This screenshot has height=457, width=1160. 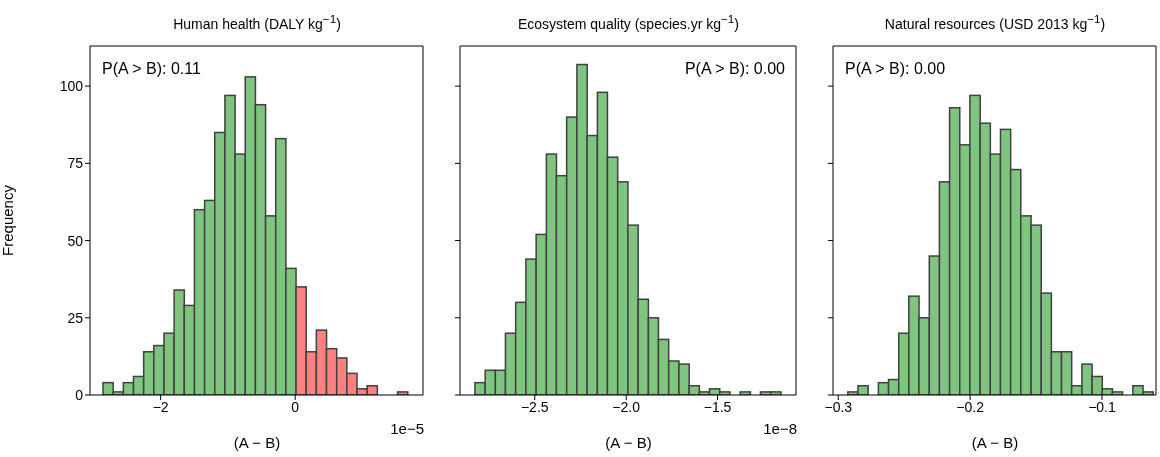 I want to click on y-tick-label: 50, so click(x=75, y=240).